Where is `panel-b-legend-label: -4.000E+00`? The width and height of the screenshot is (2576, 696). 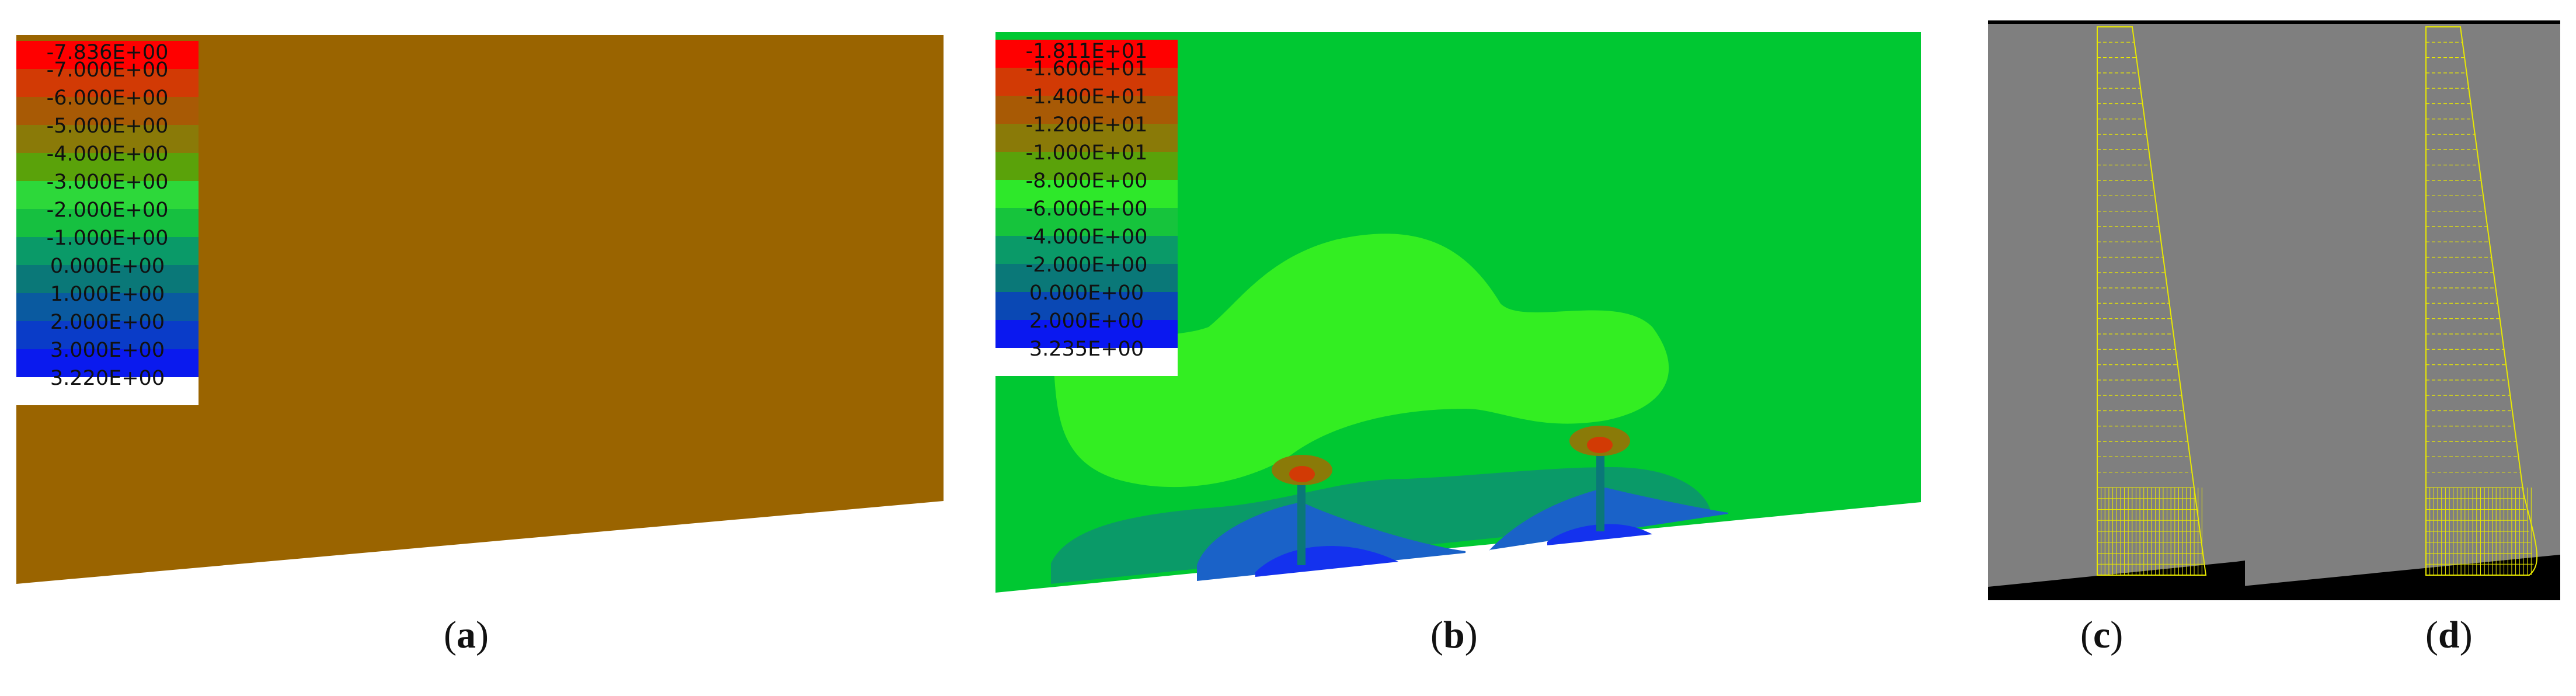
panel-b-legend-label: -4.000E+00 is located at coordinates (1086, 237).